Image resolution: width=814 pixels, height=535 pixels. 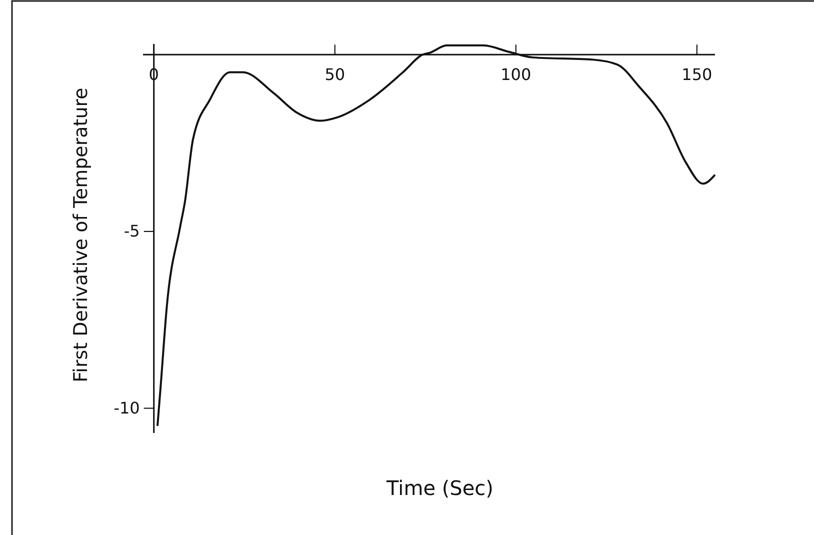 I want to click on x-tick-label: 150, so click(x=697, y=74).